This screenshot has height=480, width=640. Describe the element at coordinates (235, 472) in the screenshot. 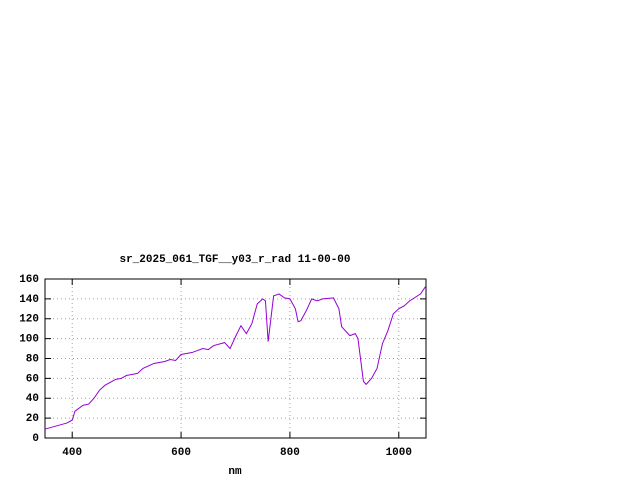

I see `x-axis-label: nm` at that location.